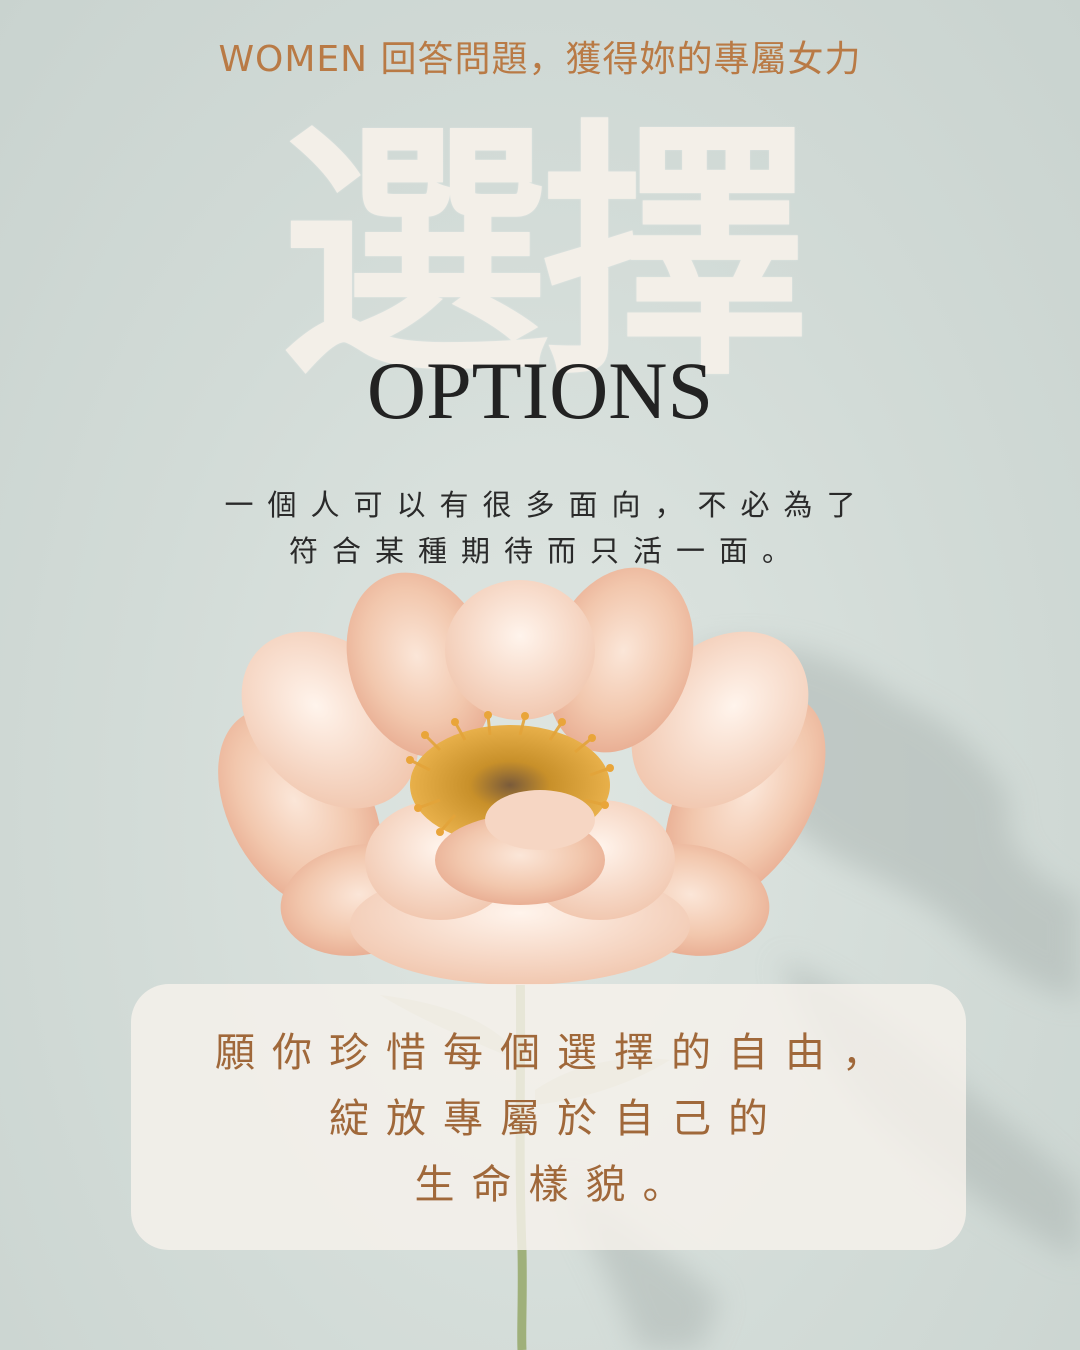  Describe the element at coordinates (557, 1053) in the screenshot. I see `quote-line-1: 願你珍惜每個選擇的自由，` at that location.